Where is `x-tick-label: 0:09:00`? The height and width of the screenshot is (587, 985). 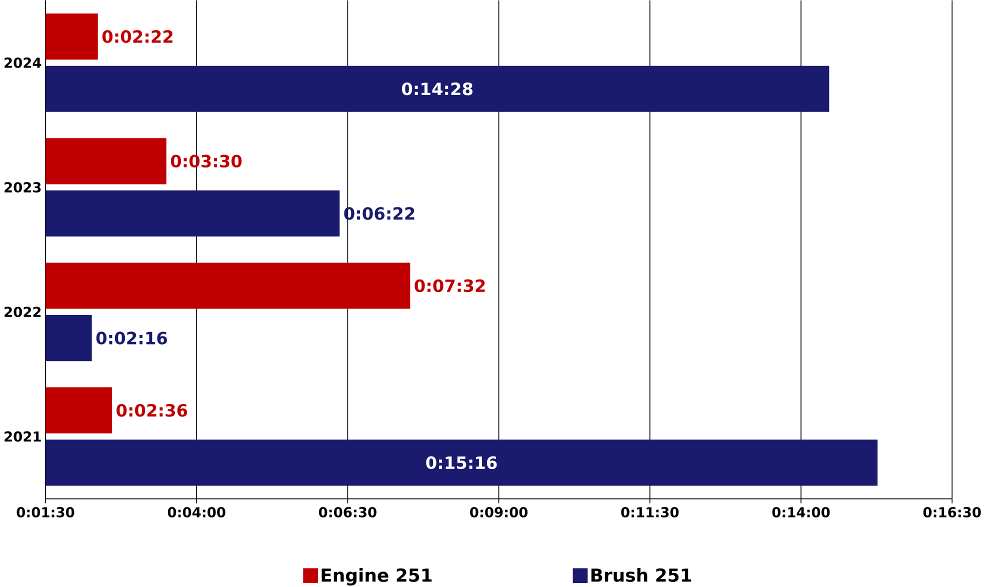
x-tick-label: 0:09:00 is located at coordinates (499, 512).